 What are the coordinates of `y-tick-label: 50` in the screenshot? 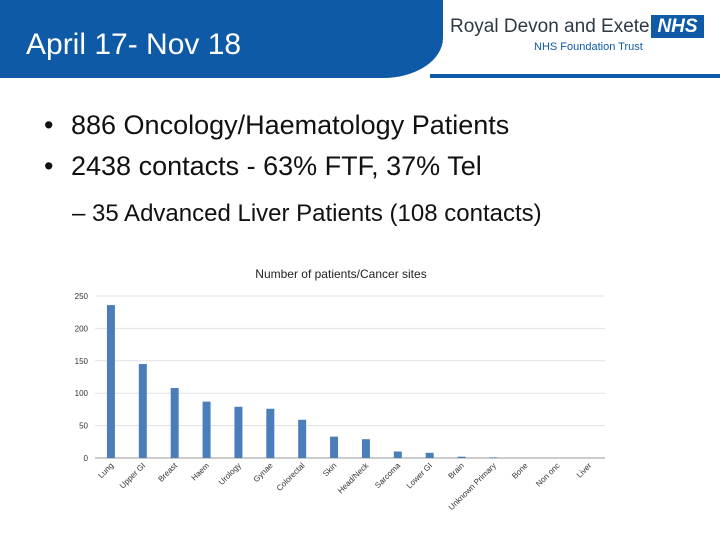 It's located at (83, 426).